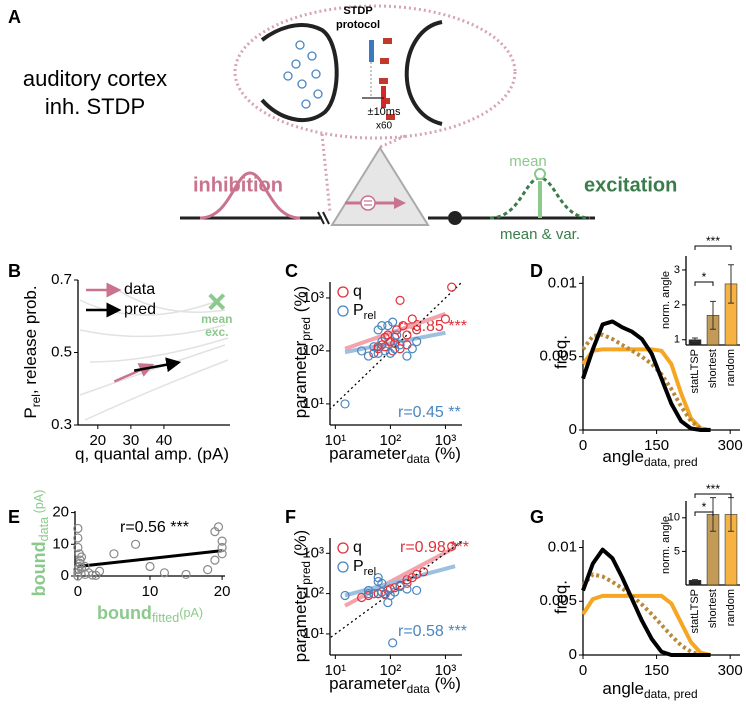 Image resolution: width=746 pixels, height=720 pixels. What do you see at coordinates (32, 351) in the screenshot?
I see `y-axis-label: Prel, release prob.` at bounding box center [32, 351].